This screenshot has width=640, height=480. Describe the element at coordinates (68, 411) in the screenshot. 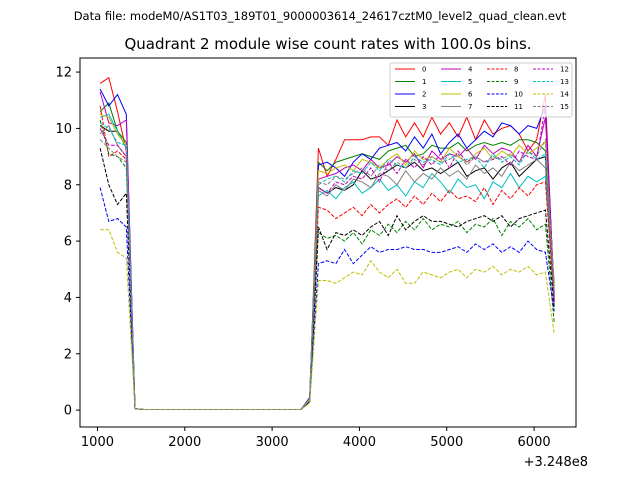

I see `y-tick-label: 0` at that location.